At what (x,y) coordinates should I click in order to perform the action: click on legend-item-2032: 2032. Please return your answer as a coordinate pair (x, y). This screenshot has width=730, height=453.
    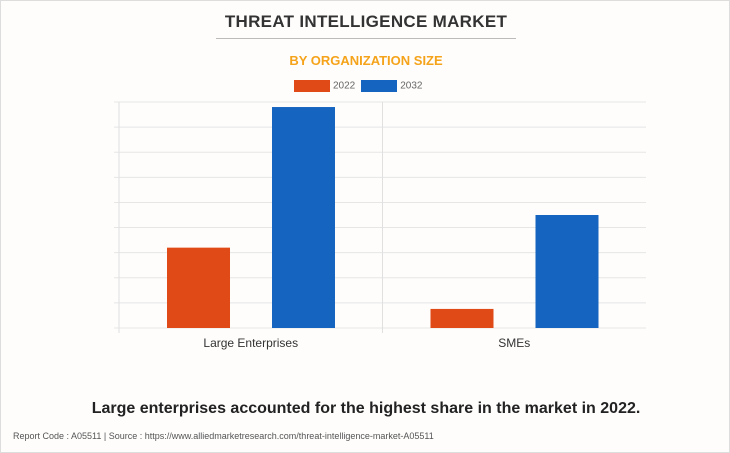
    Looking at the image, I should click on (392, 86).